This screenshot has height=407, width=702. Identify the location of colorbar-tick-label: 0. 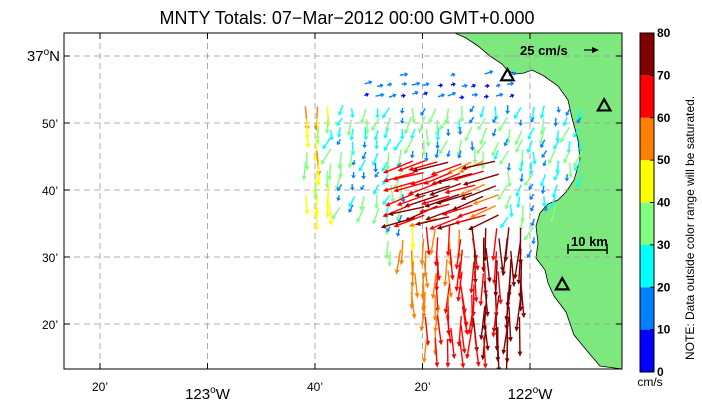
(660, 372).